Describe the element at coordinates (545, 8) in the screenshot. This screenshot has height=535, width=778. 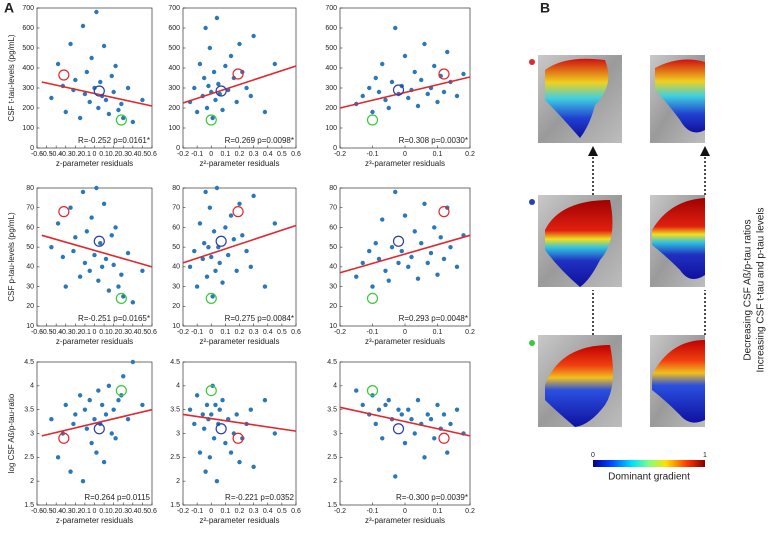
I see `panel-label: B` at that location.